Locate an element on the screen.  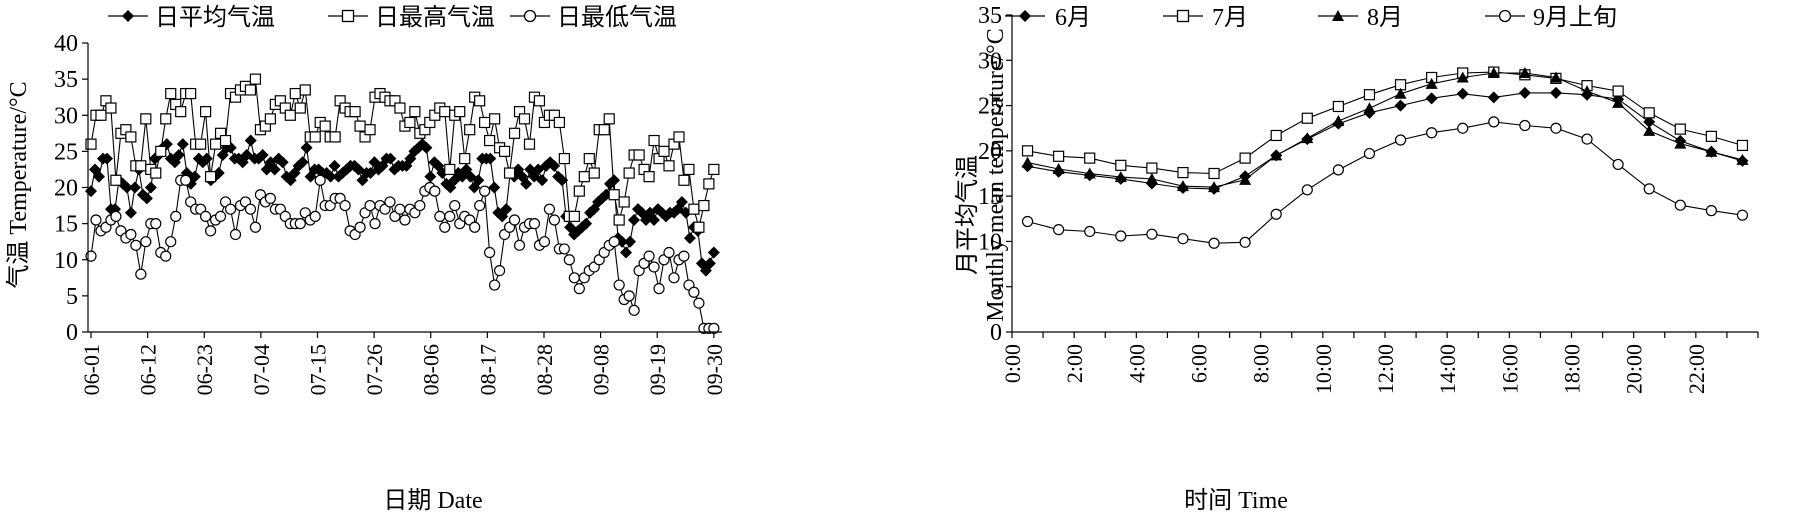
legend-circle-marker is located at coordinates (530, 16).